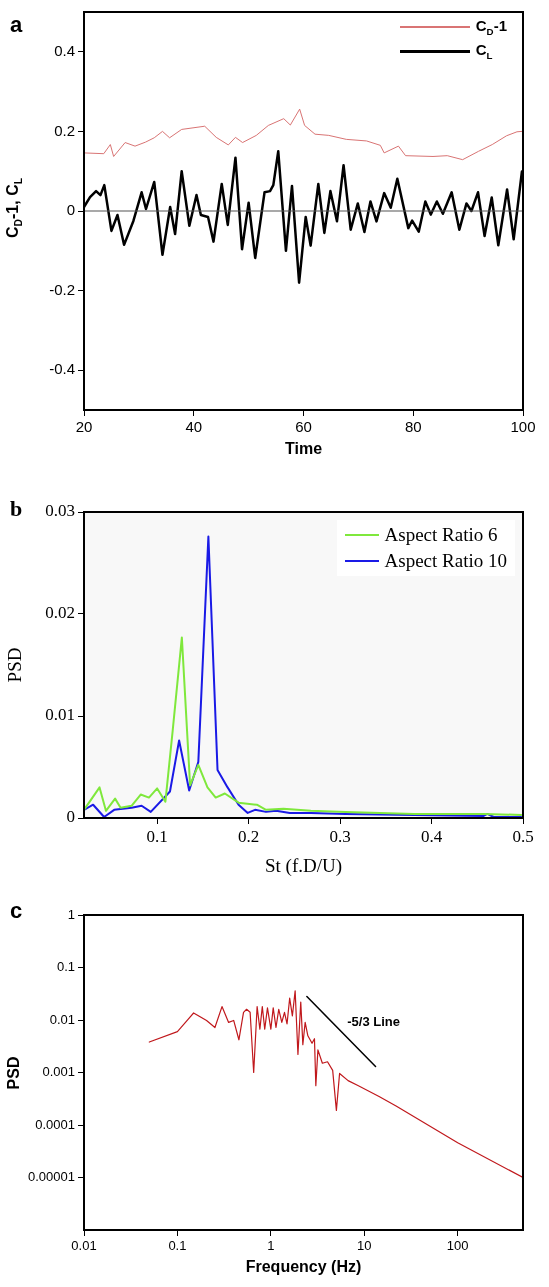  Describe the element at coordinates (303, 427) in the screenshot. I see `x-tick-label: 60` at that location.